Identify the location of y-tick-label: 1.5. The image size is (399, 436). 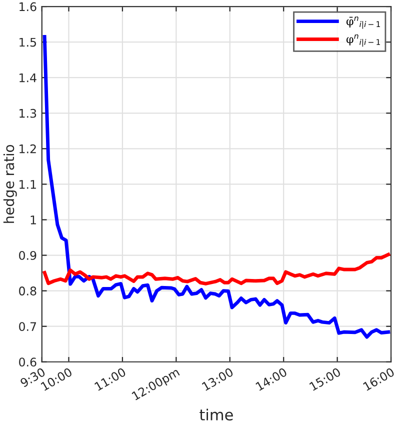
(28, 42).